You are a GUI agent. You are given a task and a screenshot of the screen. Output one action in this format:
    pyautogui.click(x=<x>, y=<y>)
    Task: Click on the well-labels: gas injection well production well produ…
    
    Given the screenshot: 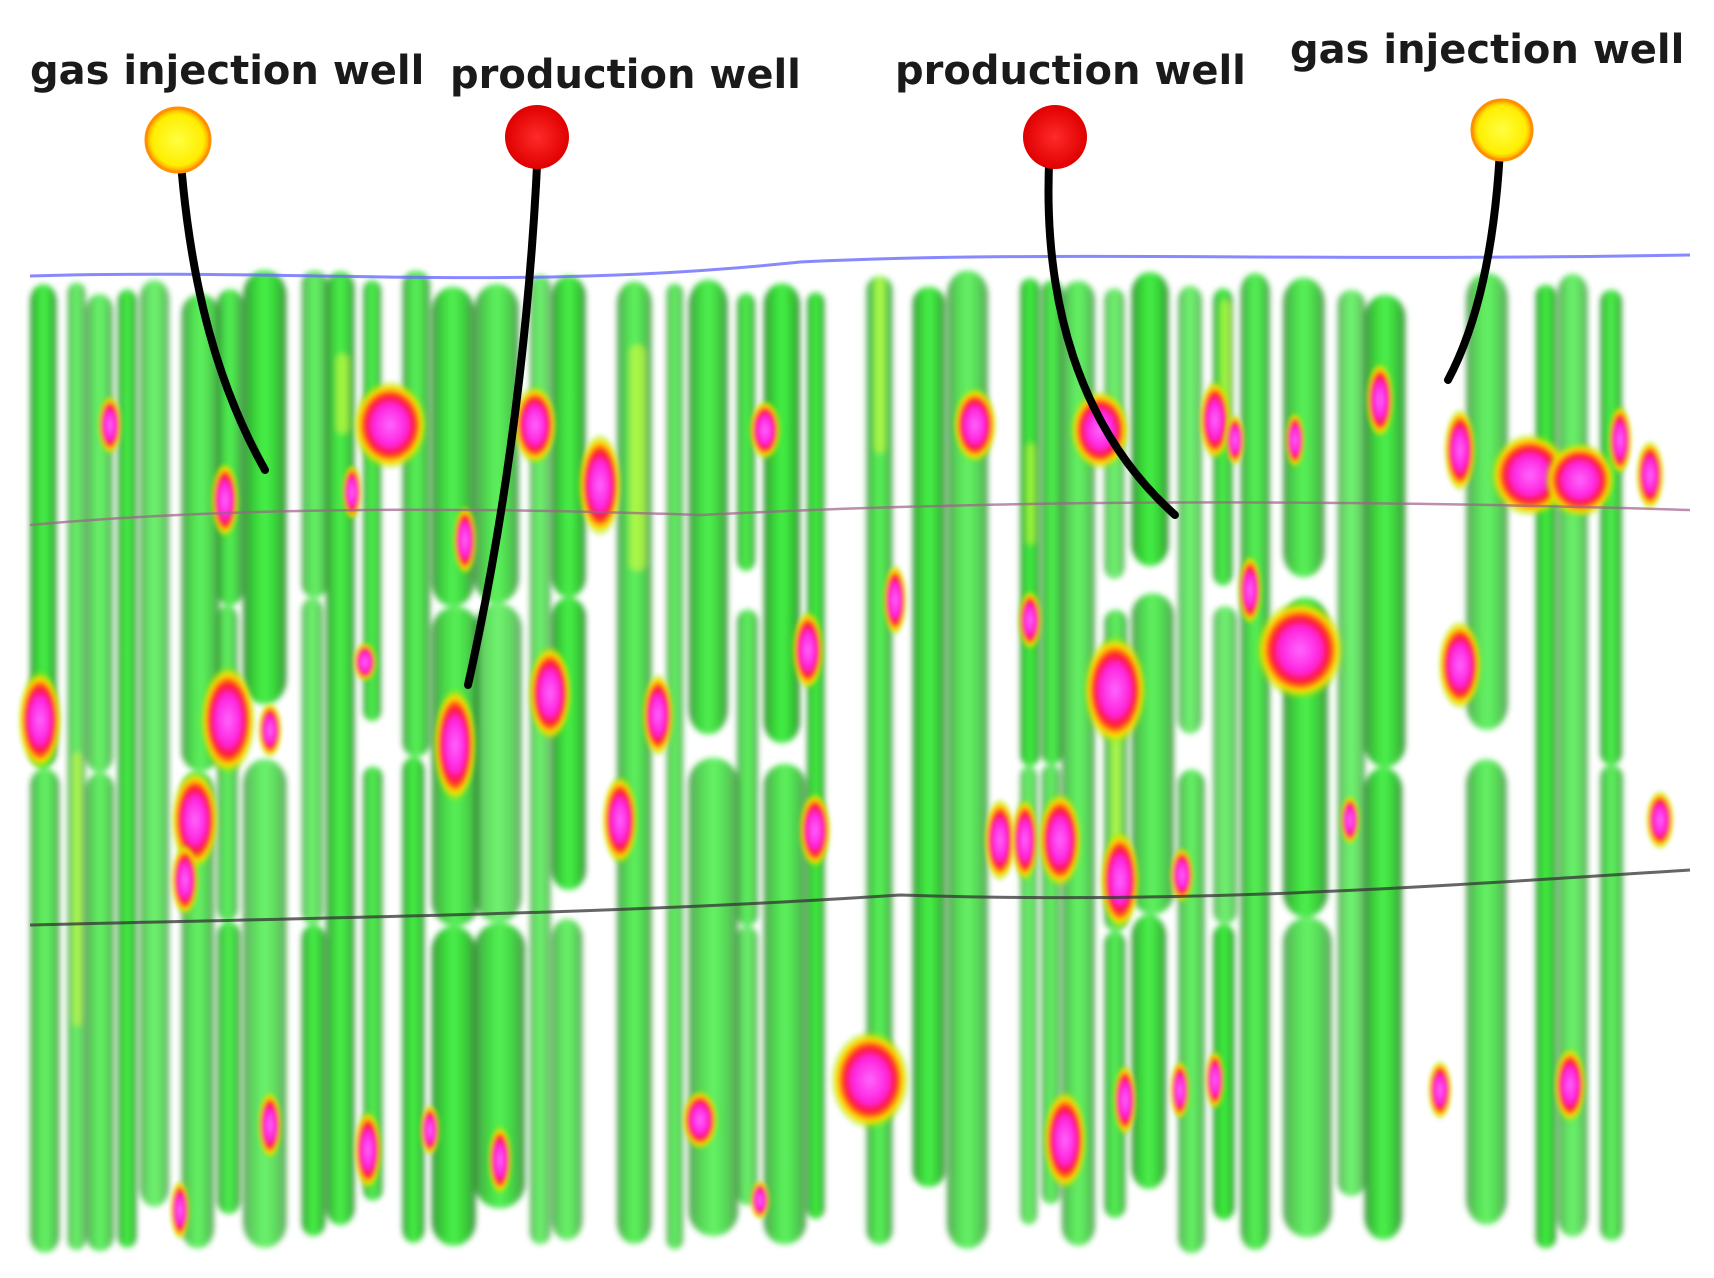 What is the action you would take?
    pyautogui.click(x=857, y=62)
    